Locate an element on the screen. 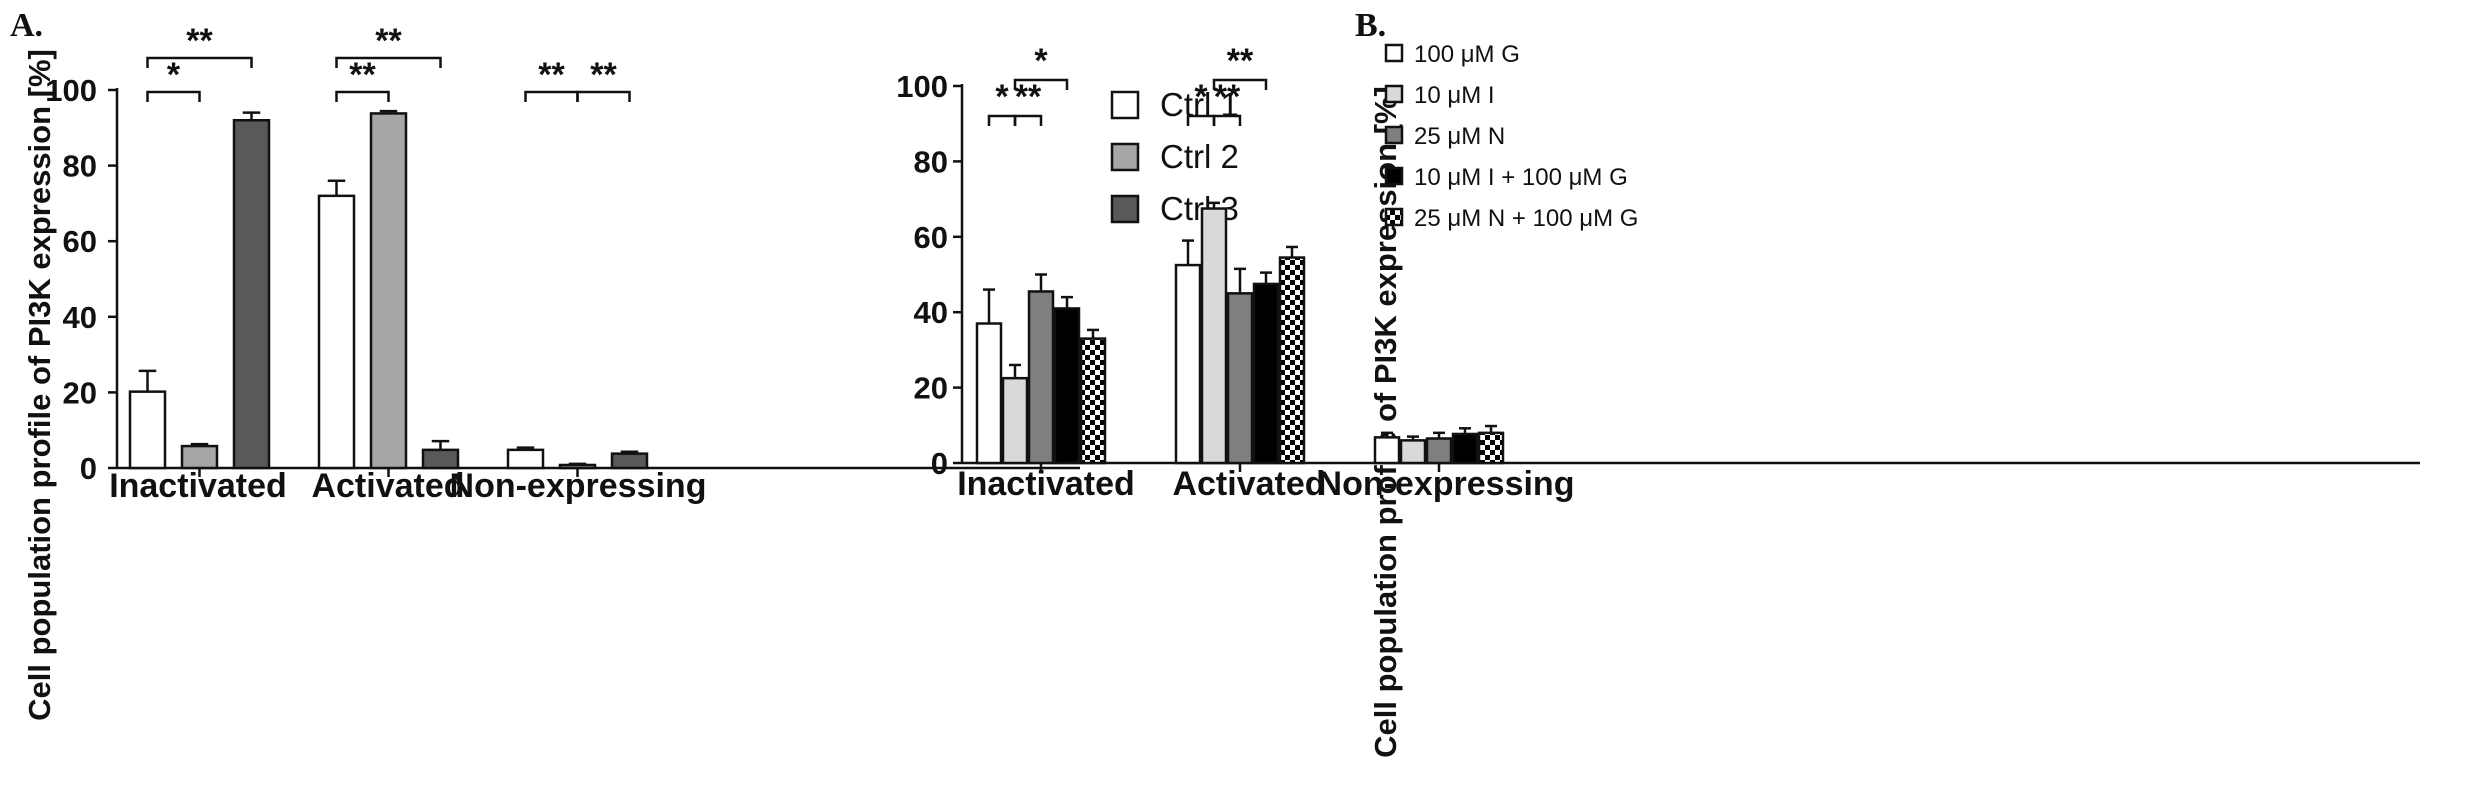  panel-a-y-tick-label: 40 is located at coordinates (80, 317).